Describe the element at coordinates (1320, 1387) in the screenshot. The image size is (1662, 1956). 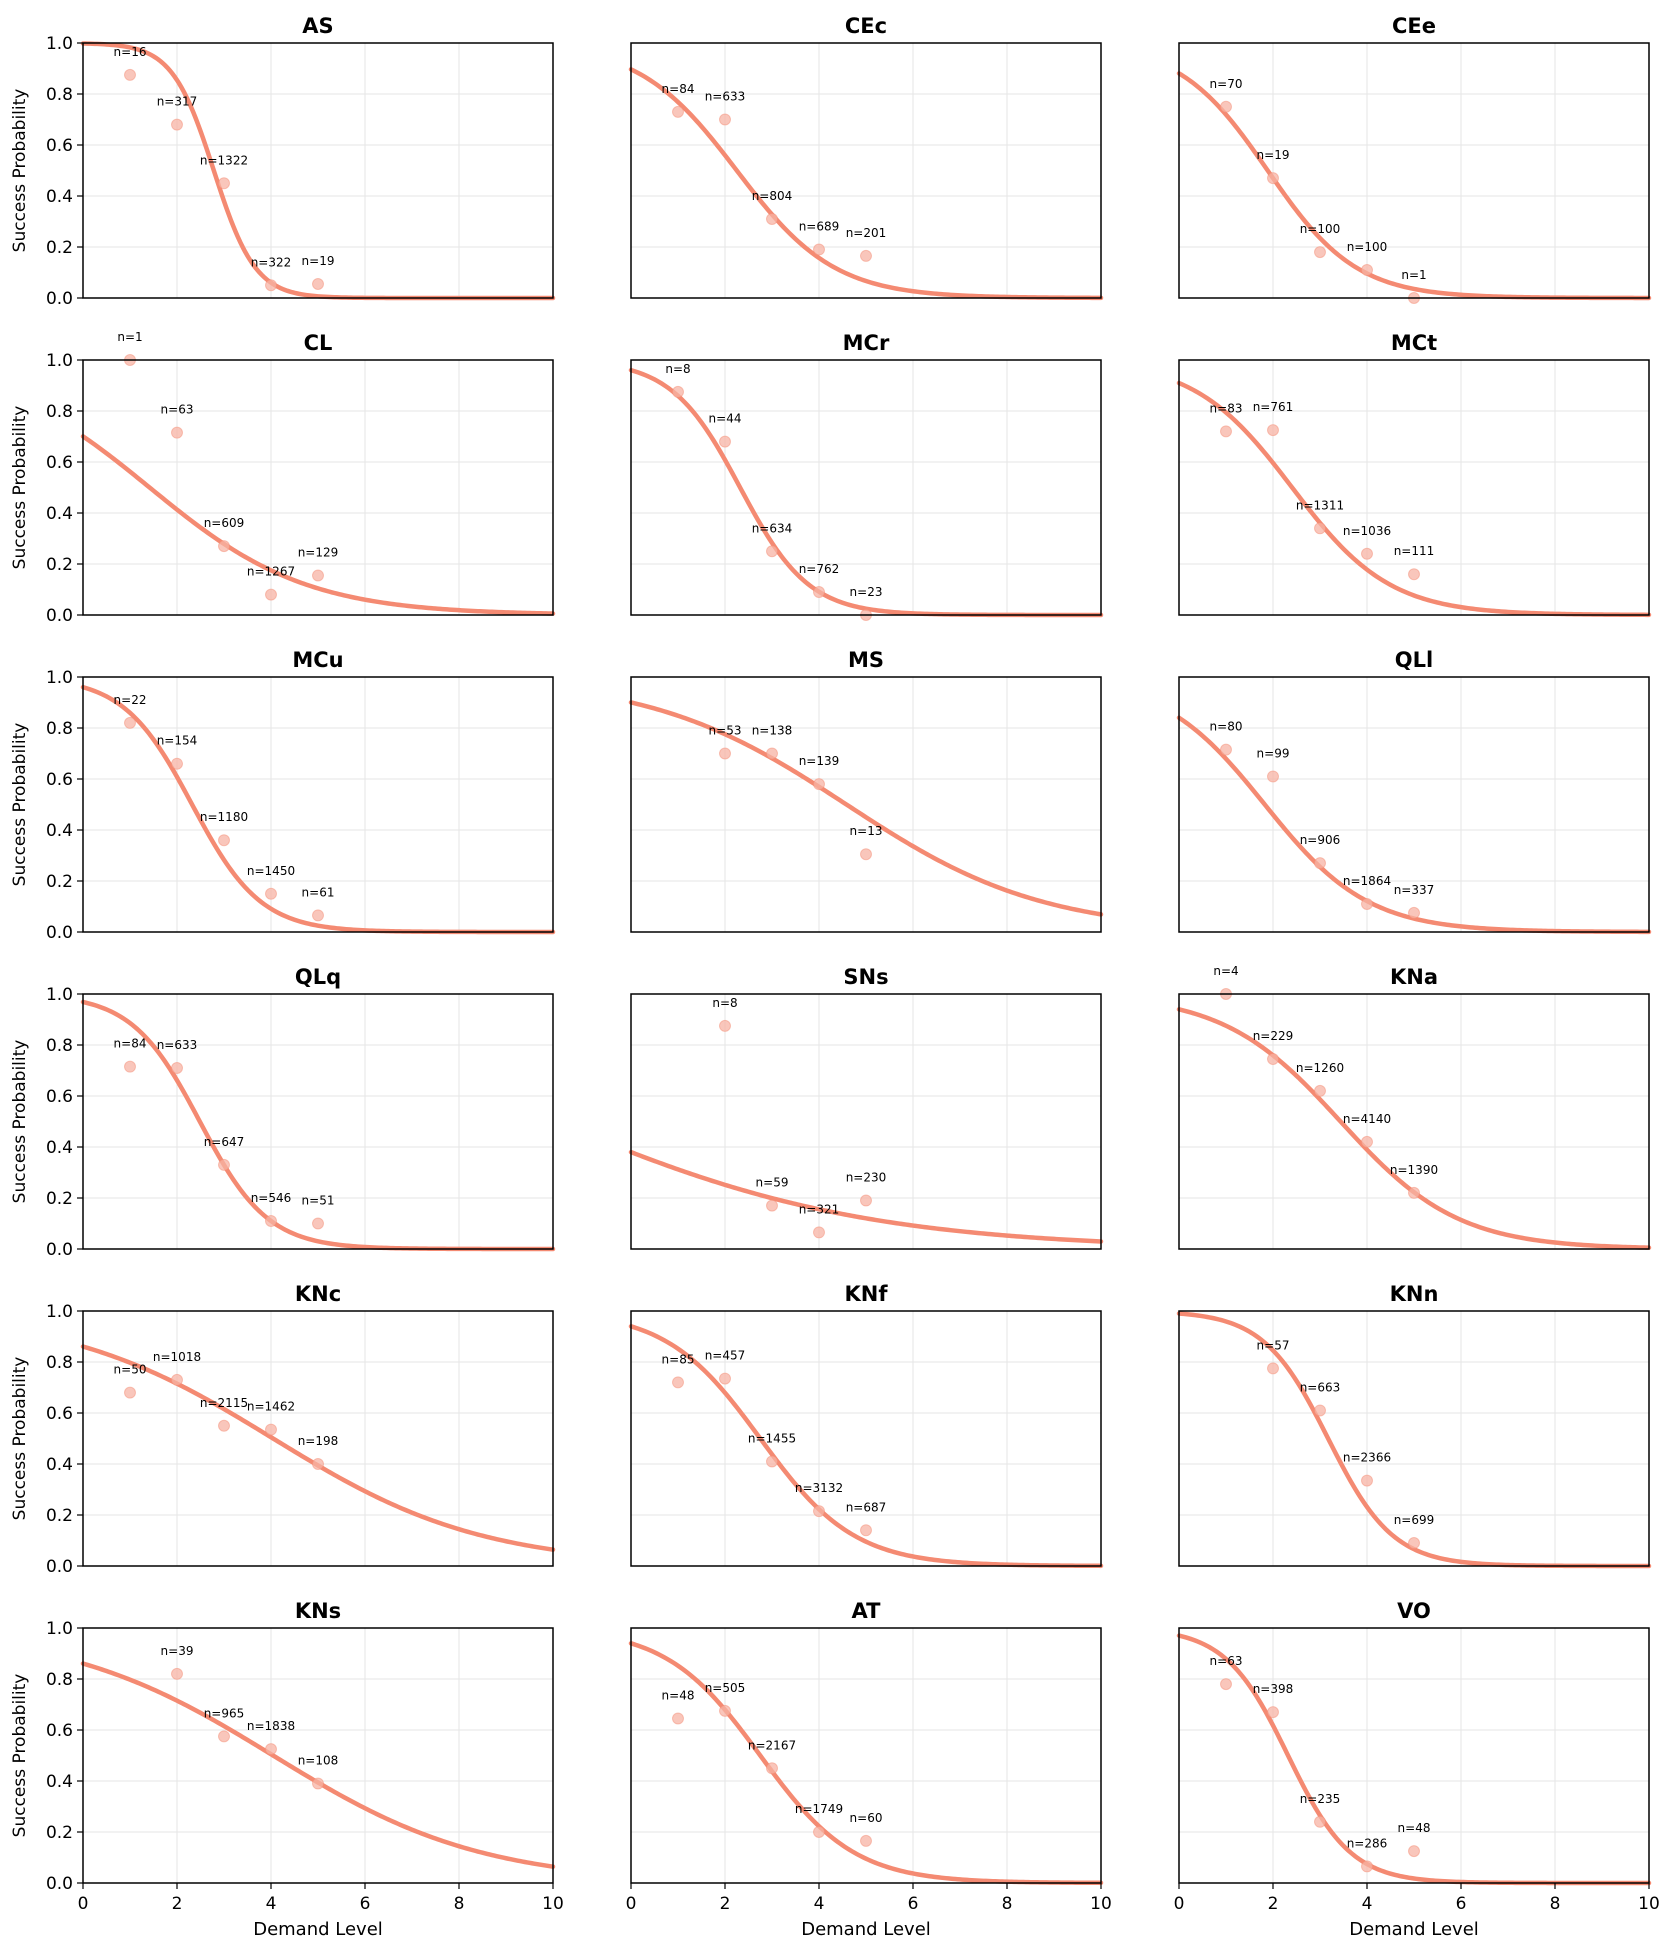
I see `count-label: n=663` at that location.